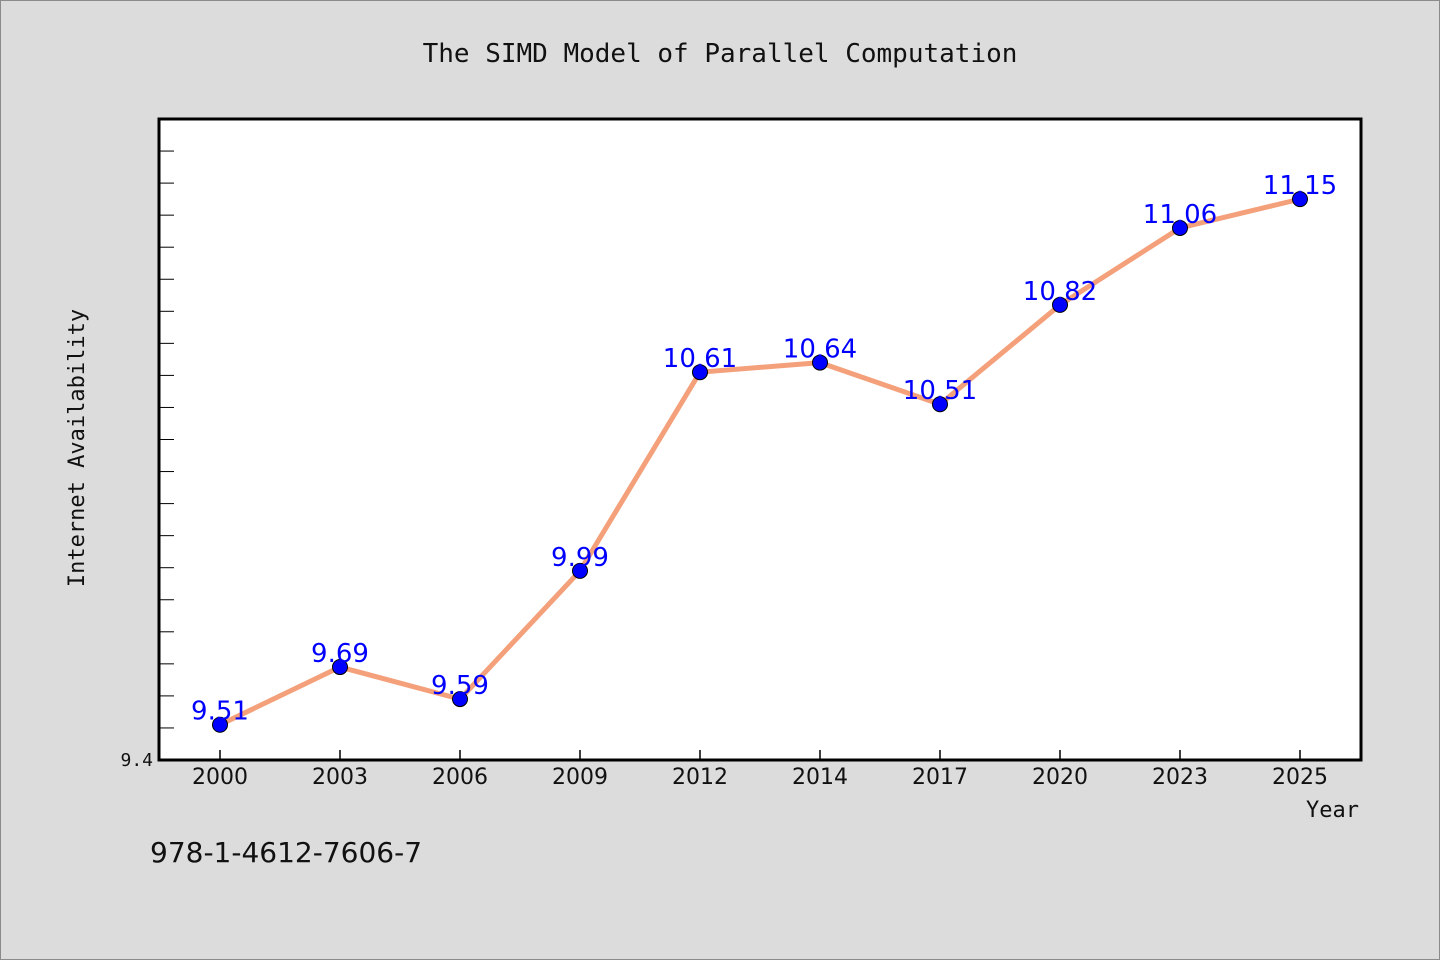  What do you see at coordinates (820, 350) in the screenshot?
I see `data-label: 10.64` at bounding box center [820, 350].